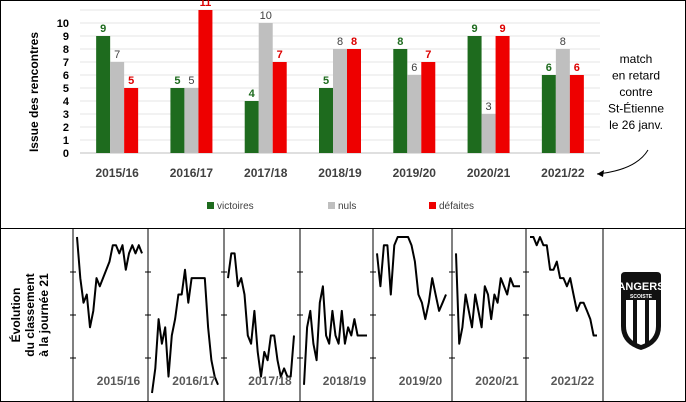 The height and width of the screenshot is (402, 686). Describe the element at coordinates (266, 16) in the screenshot. I see `bar-value-label: 10` at that location.